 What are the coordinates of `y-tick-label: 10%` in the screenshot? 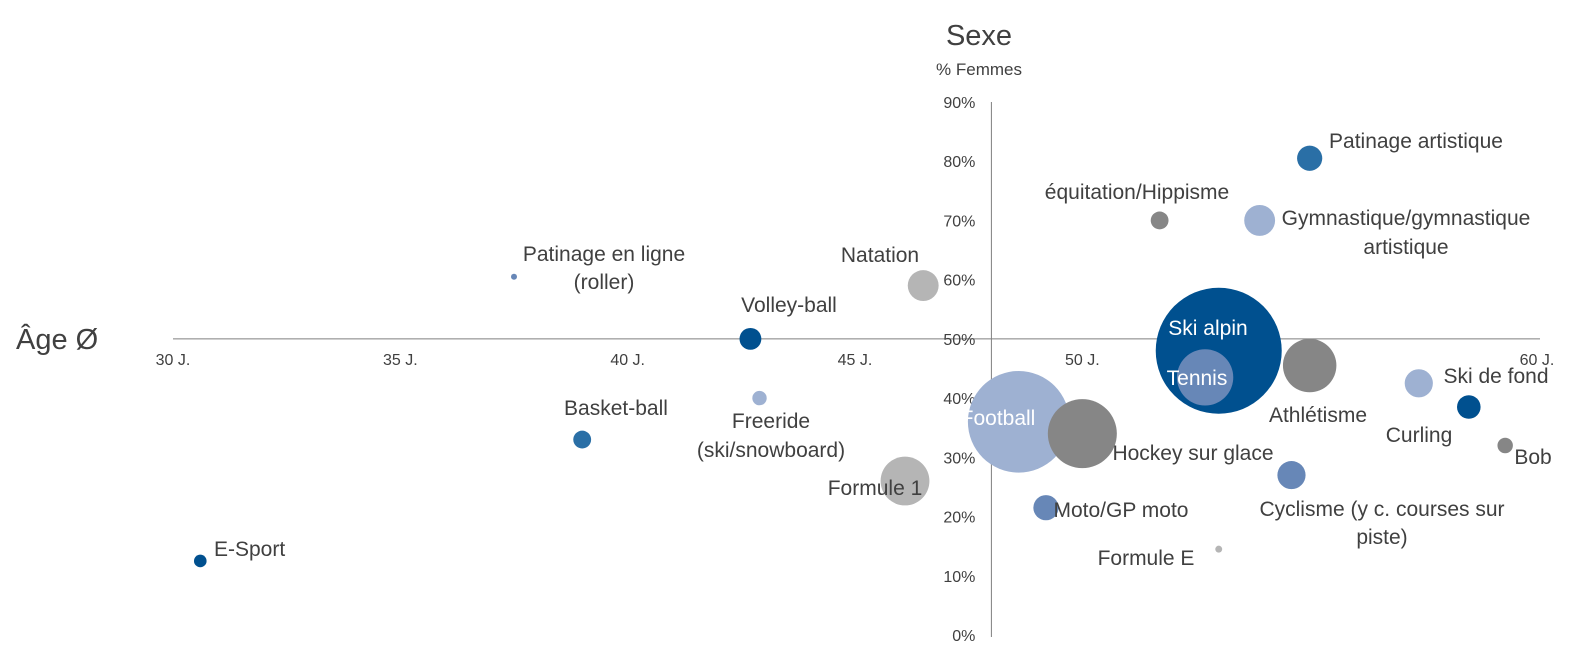 It's located at (959, 577).